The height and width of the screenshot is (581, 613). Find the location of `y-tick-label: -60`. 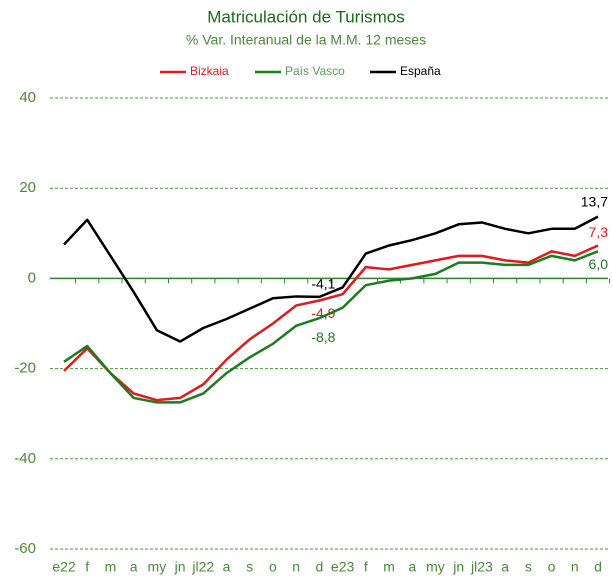

y-tick-label: -60 is located at coordinates (25, 548).